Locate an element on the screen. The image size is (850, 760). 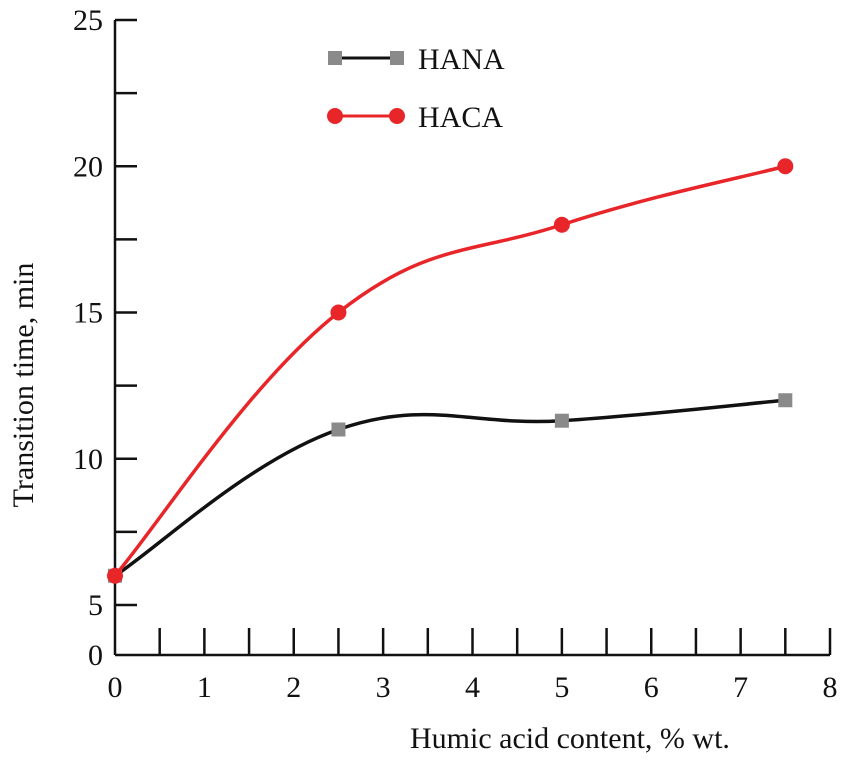
y-tick-label: 0 is located at coordinates (95, 655).